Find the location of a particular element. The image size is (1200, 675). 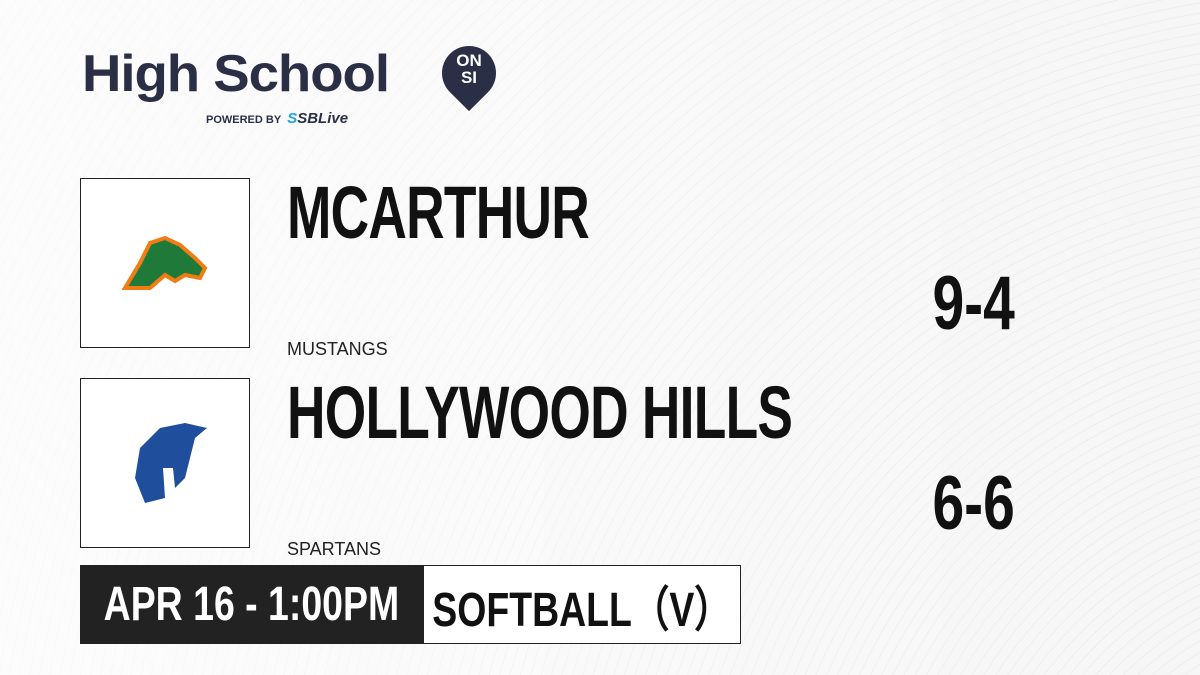

team-name: HOLLYWOOD HILLS is located at coordinates (540, 412).